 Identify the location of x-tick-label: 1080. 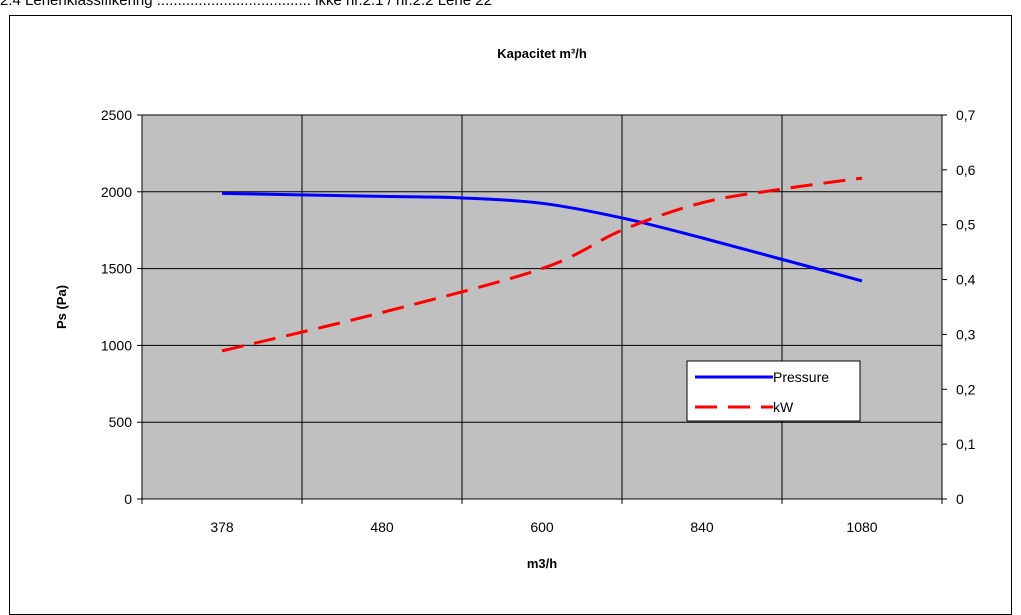
(861, 527).